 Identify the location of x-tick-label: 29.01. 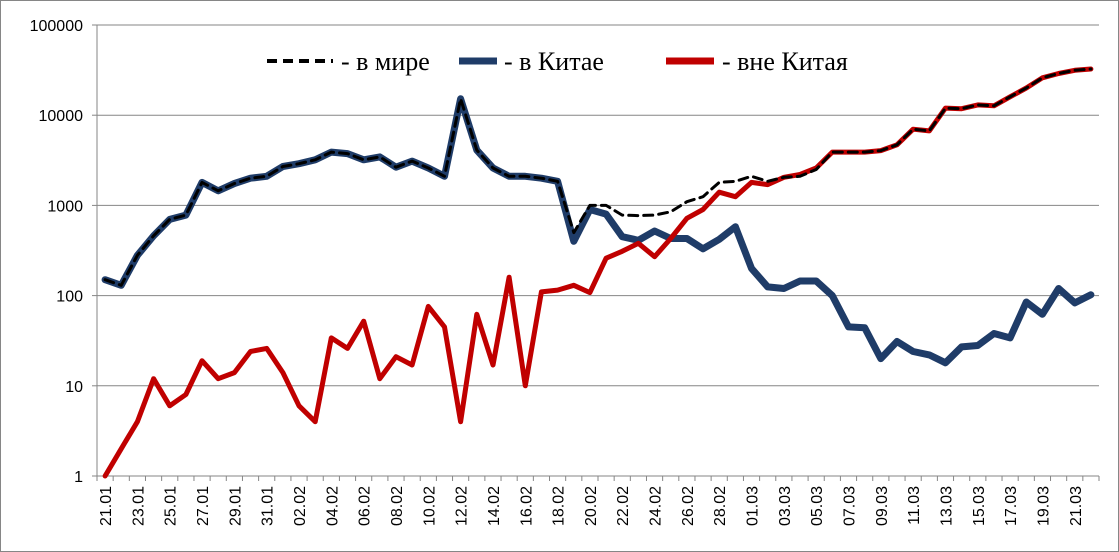
(235, 506).